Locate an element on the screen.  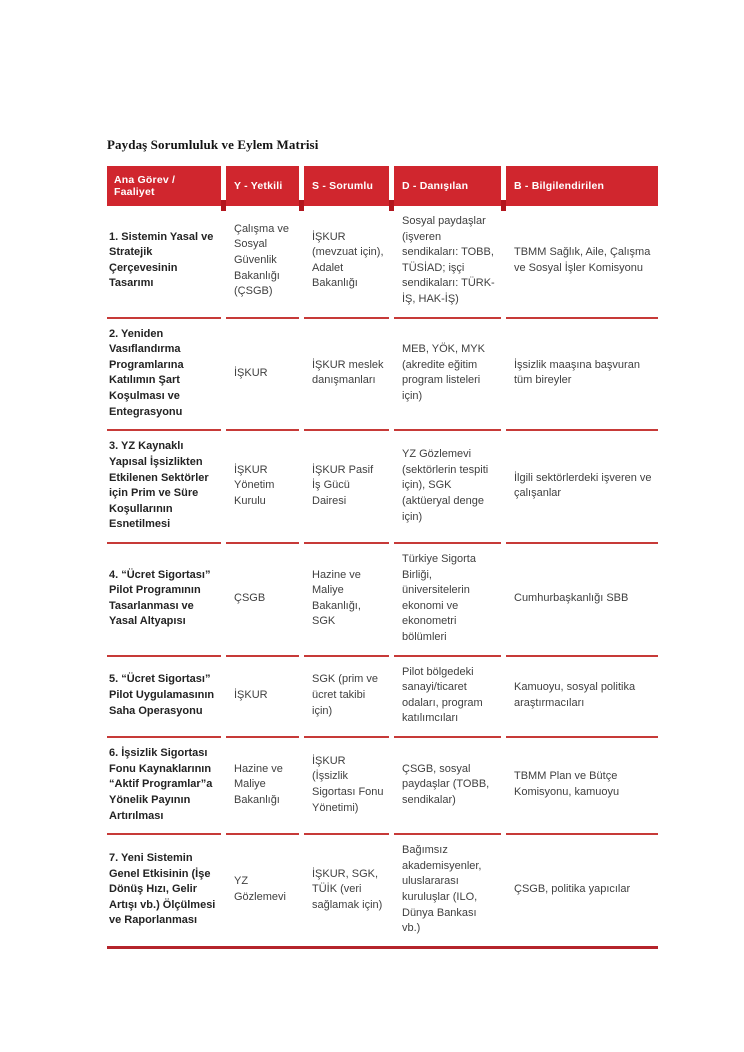
yetkili-cell: İŞKUR Yönetim Kurulu is located at coordinates (262, 487).